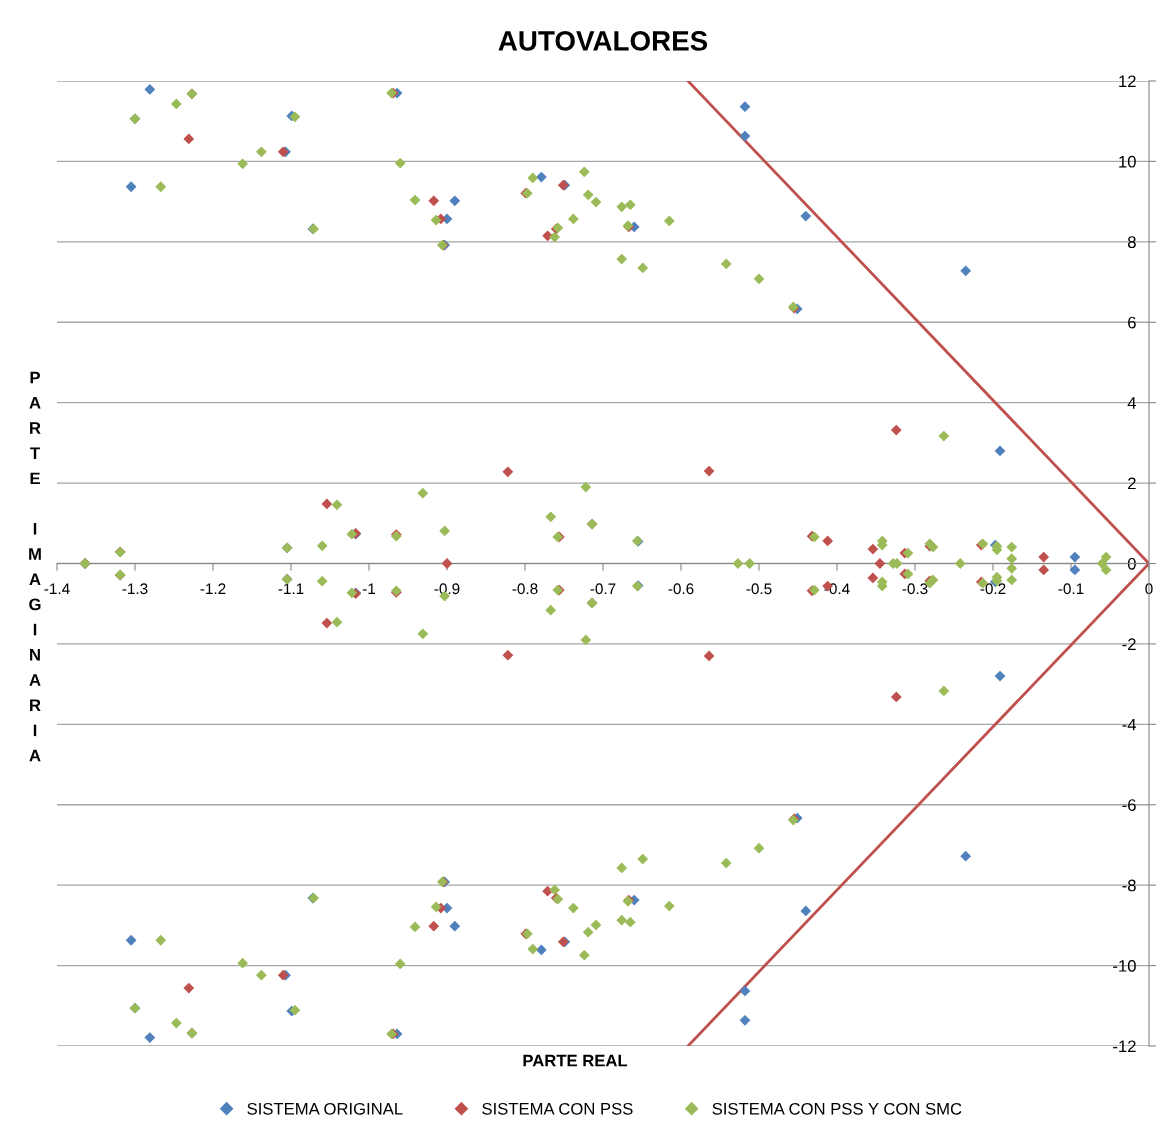  Describe the element at coordinates (213, 589) in the screenshot. I see `x-tick-label: -1.2` at that location.